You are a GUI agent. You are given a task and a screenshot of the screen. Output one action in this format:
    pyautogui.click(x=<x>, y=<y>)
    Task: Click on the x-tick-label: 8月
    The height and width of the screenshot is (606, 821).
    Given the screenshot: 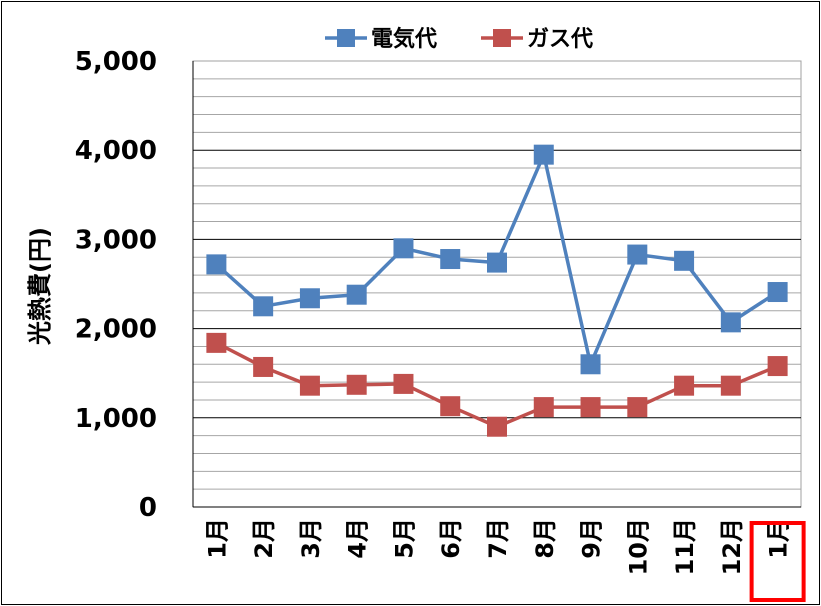 What is the action you would take?
    pyautogui.click(x=545, y=538)
    